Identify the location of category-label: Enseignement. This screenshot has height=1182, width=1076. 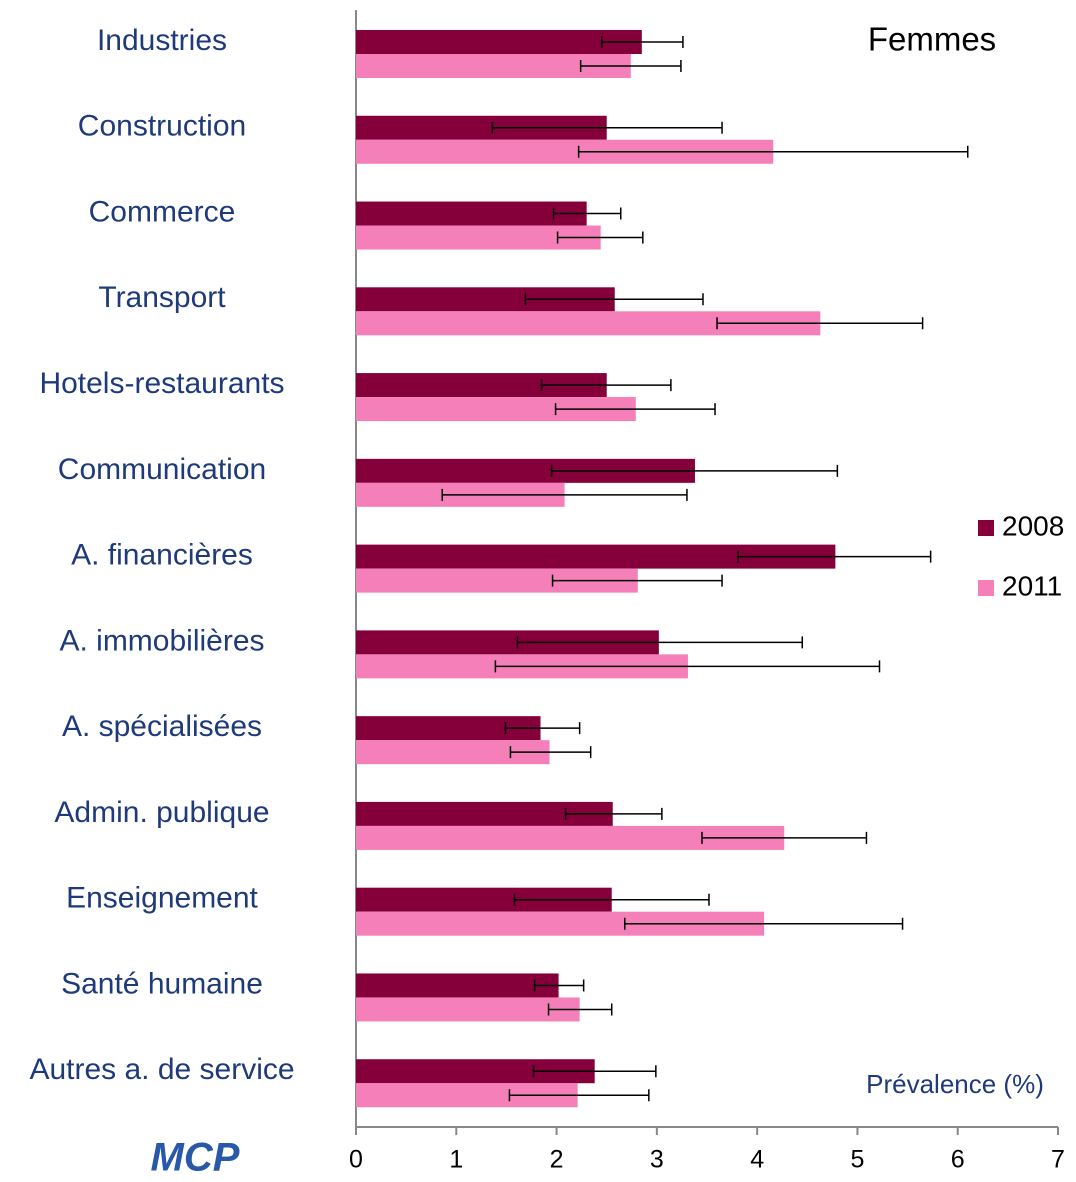
(162, 898).